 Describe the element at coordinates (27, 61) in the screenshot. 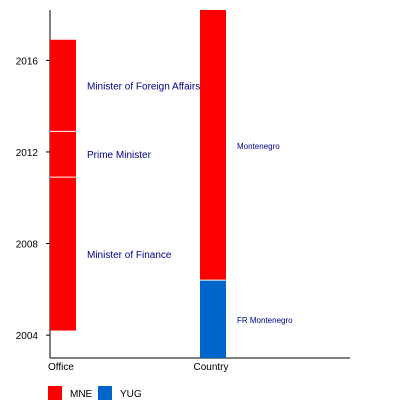

I see `y-tick-label: 2016` at that location.